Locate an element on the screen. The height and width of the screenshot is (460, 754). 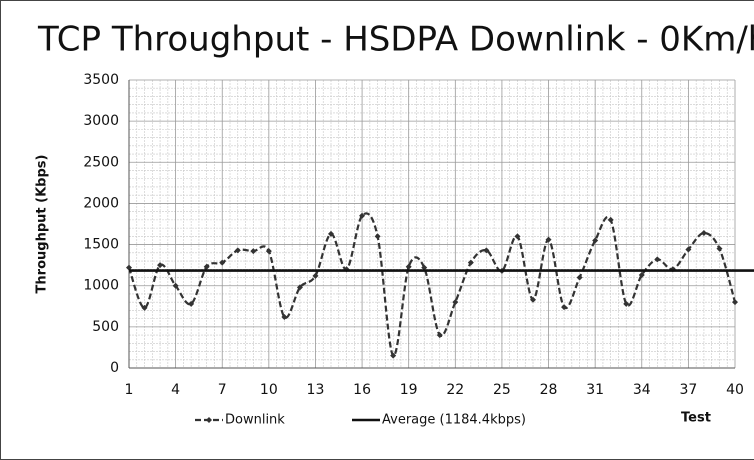
y-tick-label: 2000 is located at coordinates (101, 203).